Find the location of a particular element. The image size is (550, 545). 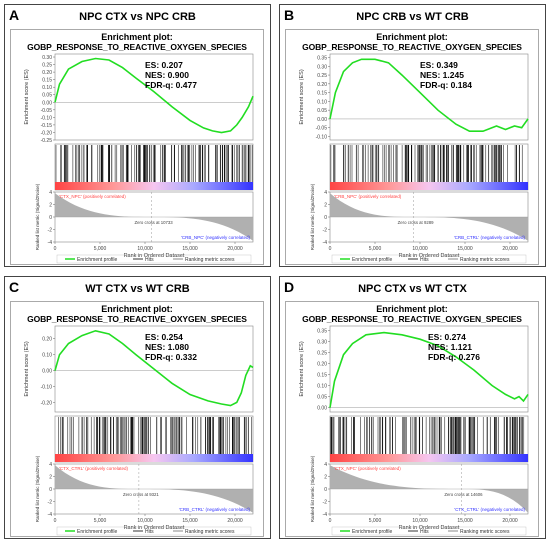

panel-title: NPC CTX vs NPC CRB is located at coordinates (137, 17).